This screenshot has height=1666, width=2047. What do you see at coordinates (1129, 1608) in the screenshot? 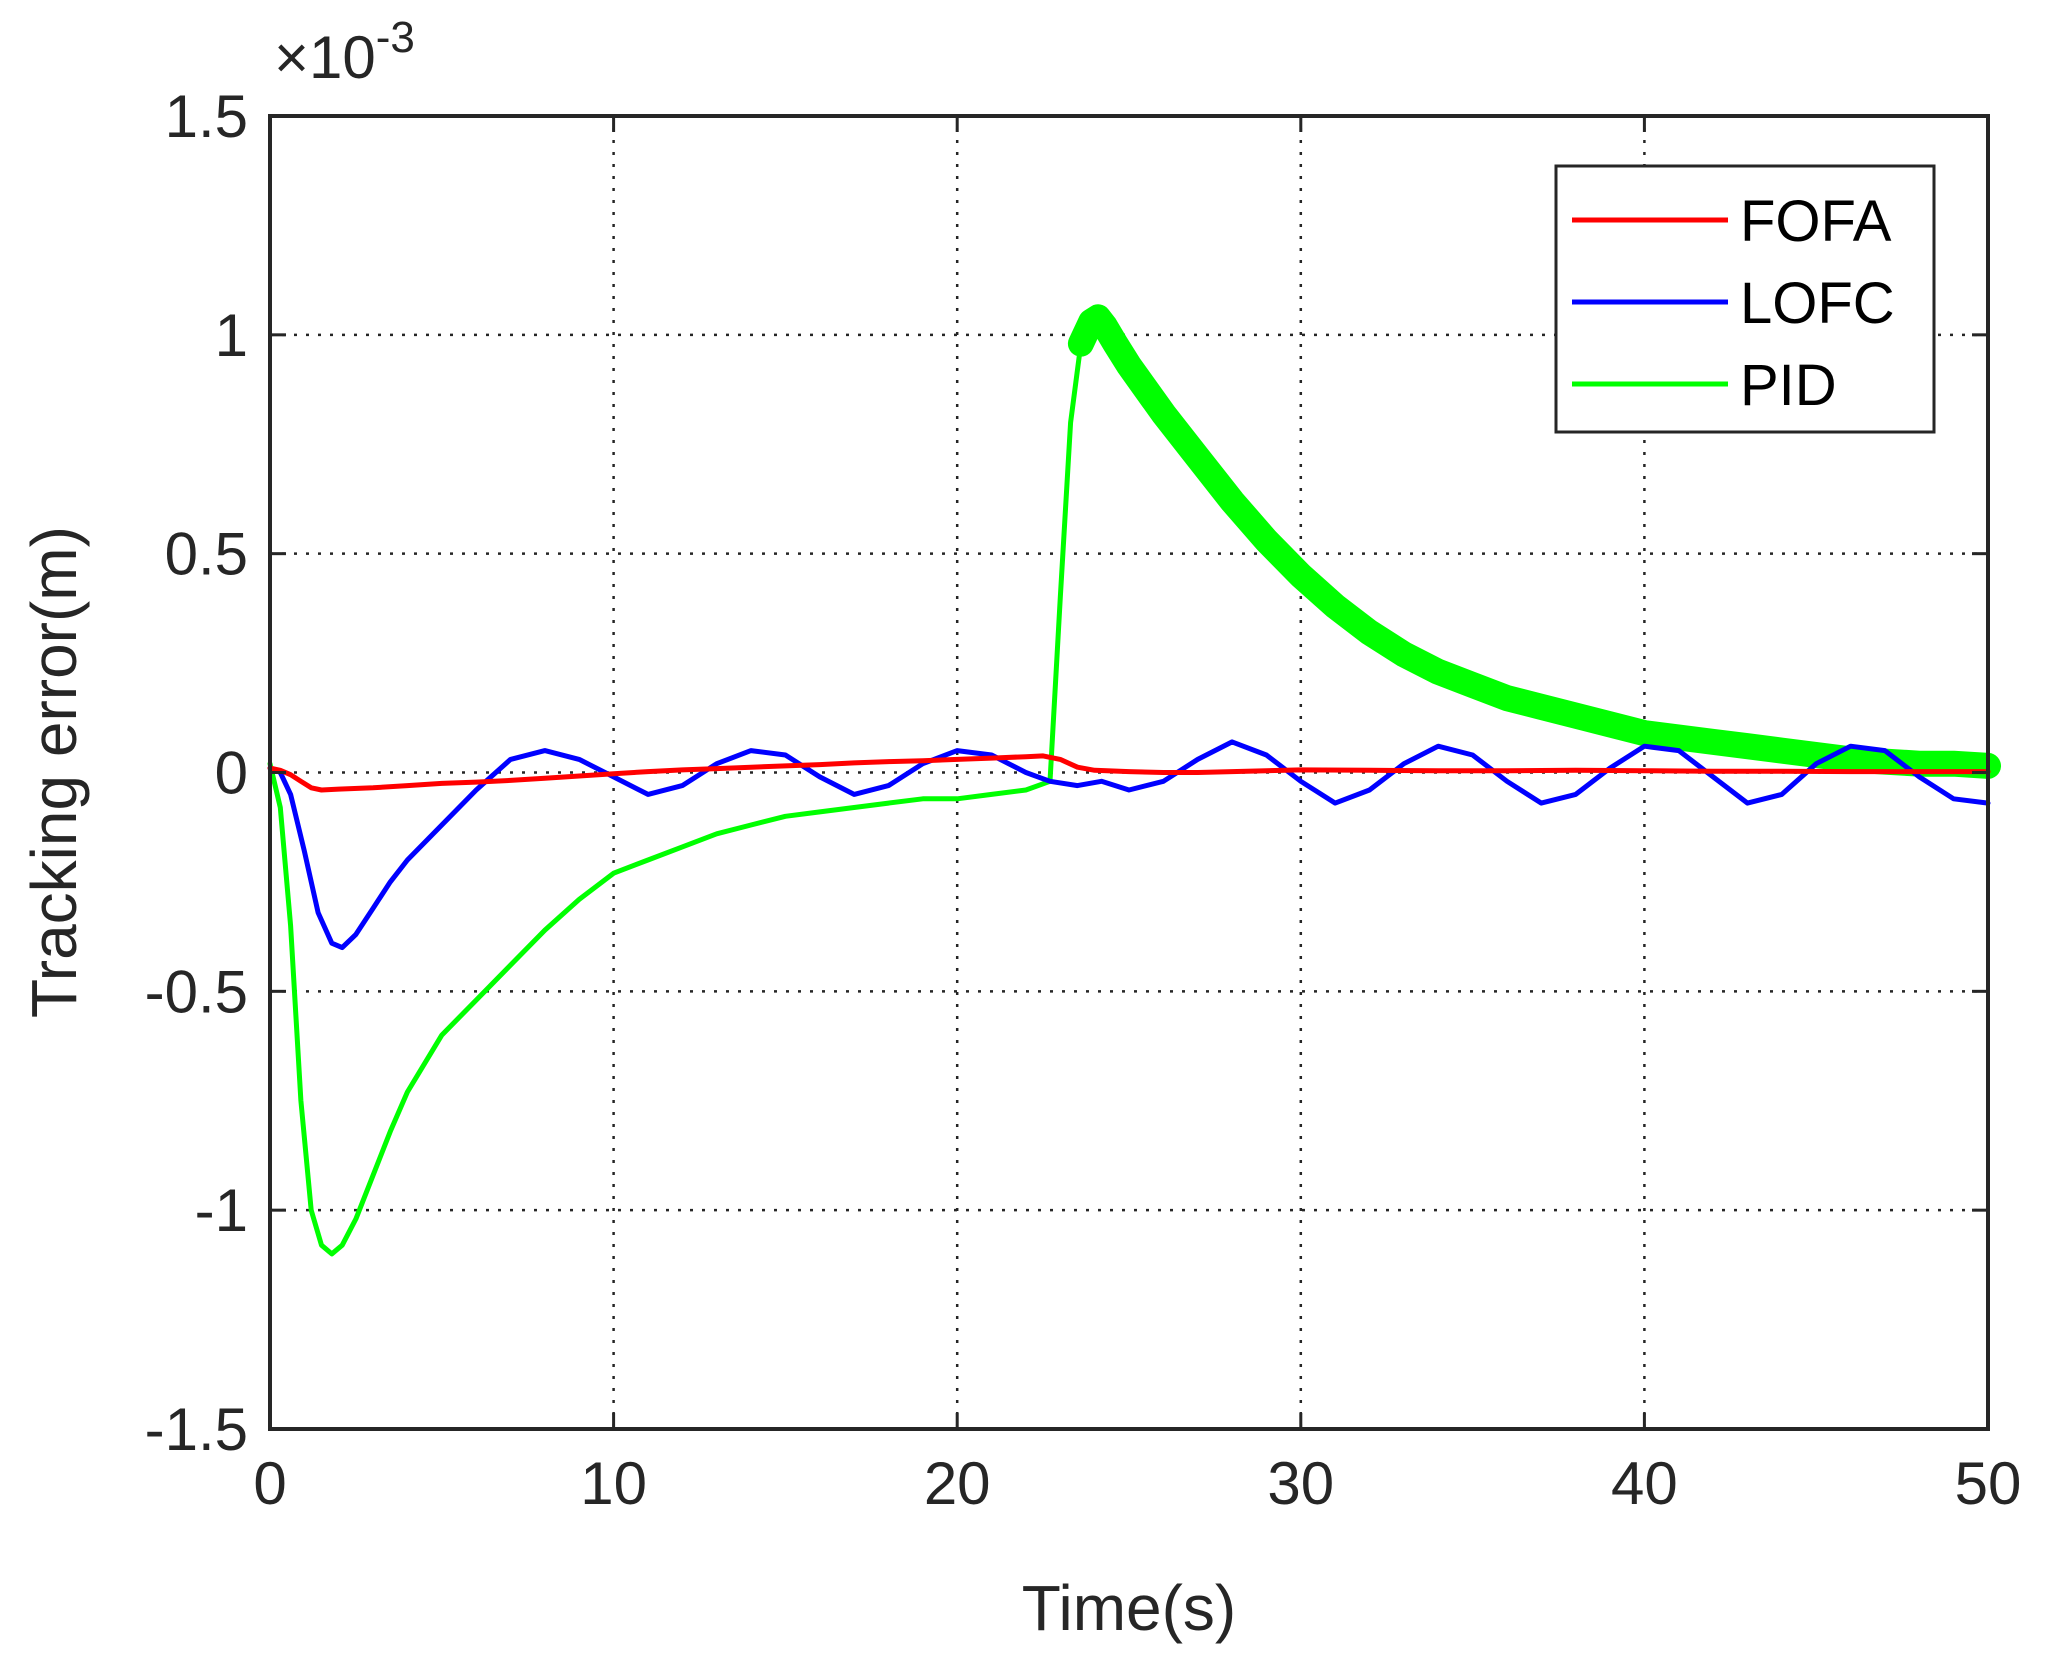
I see `x-axis-title: Time(s)` at bounding box center [1129, 1608].